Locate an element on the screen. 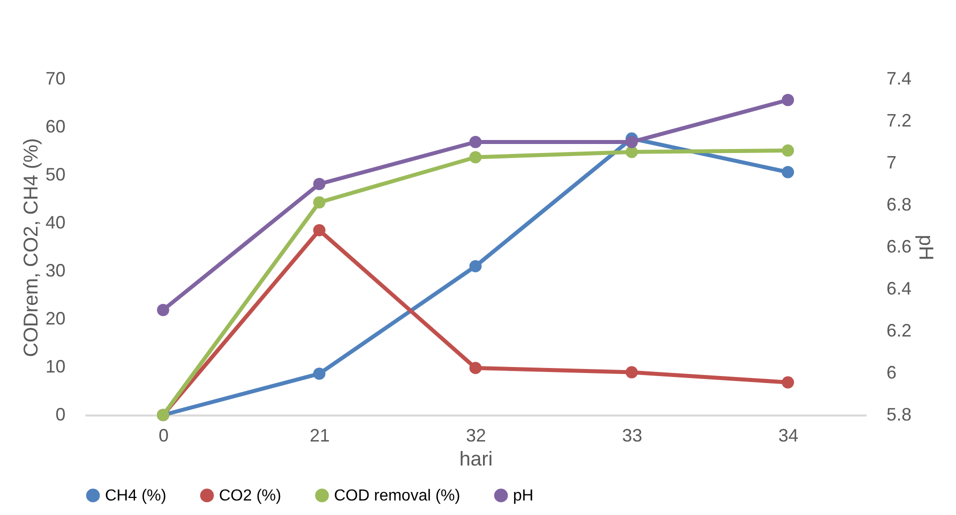  y-tick-label: 40 is located at coordinates (55, 222).